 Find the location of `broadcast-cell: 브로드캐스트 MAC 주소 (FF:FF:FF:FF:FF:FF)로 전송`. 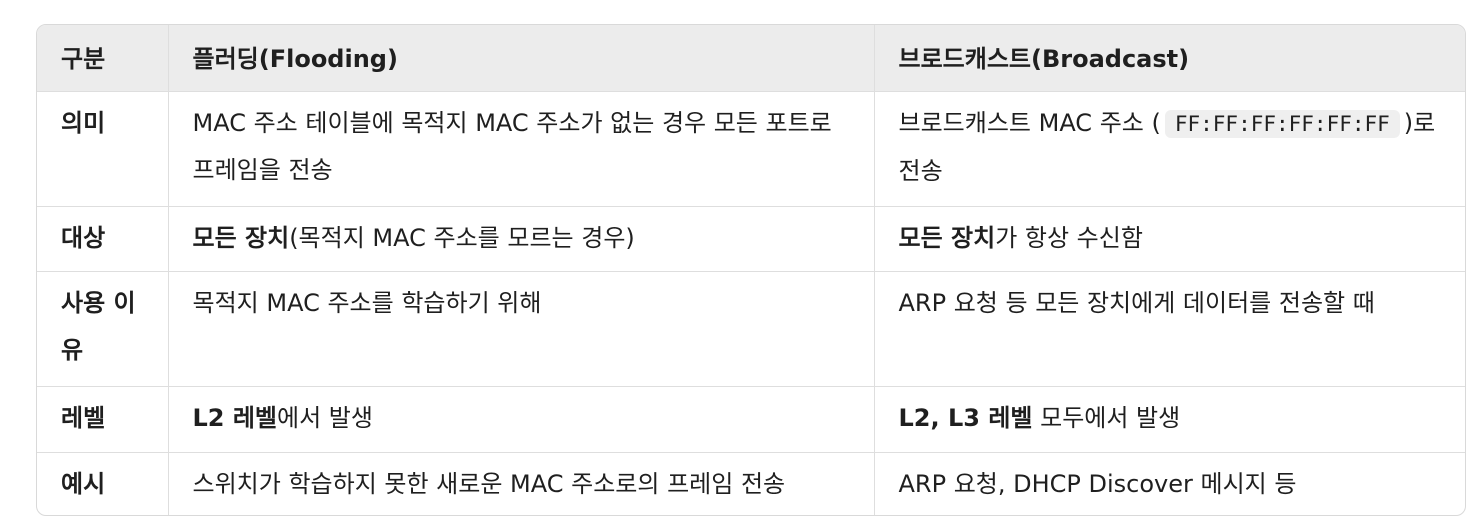

broadcast-cell: 브로드캐스트 MAC 주소 (FF:FF:FF:FF:FF:FF)로 전송 is located at coordinates (1169, 149).